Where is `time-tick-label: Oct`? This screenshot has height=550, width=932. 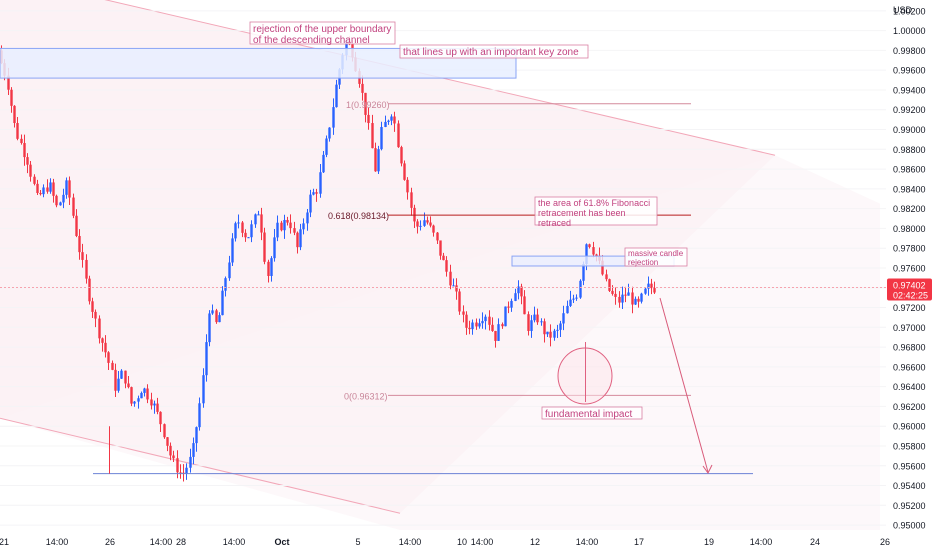 time-tick-label: Oct is located at coordinates (281, 542).